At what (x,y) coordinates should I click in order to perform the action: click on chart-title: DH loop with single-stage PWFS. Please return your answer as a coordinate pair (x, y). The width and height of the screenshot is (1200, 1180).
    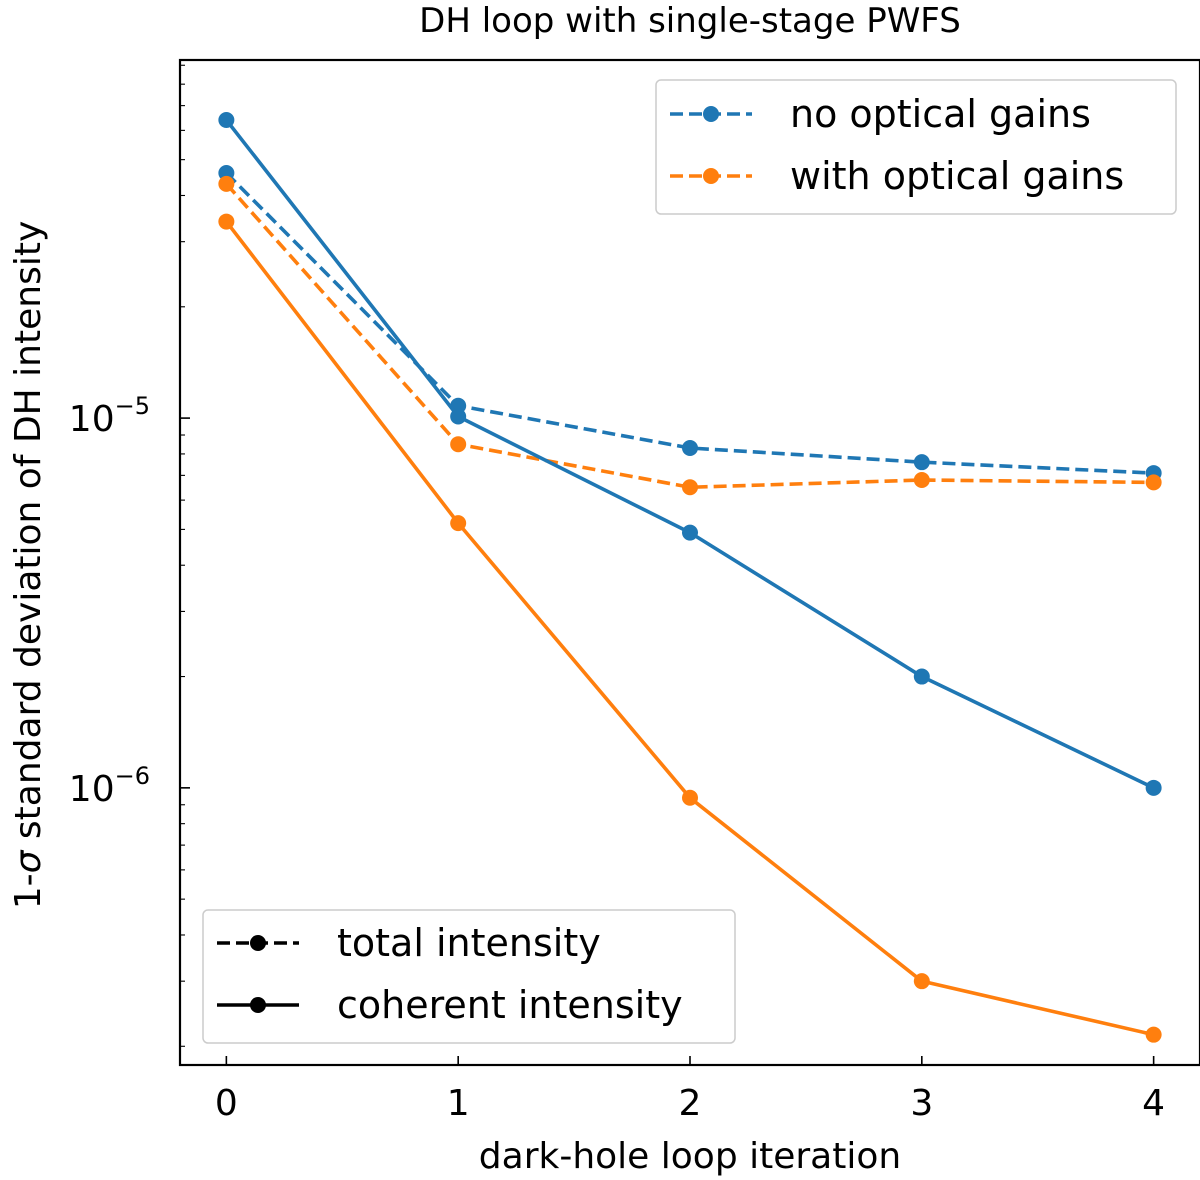
    Looking at the image, I should click on (690, 21).